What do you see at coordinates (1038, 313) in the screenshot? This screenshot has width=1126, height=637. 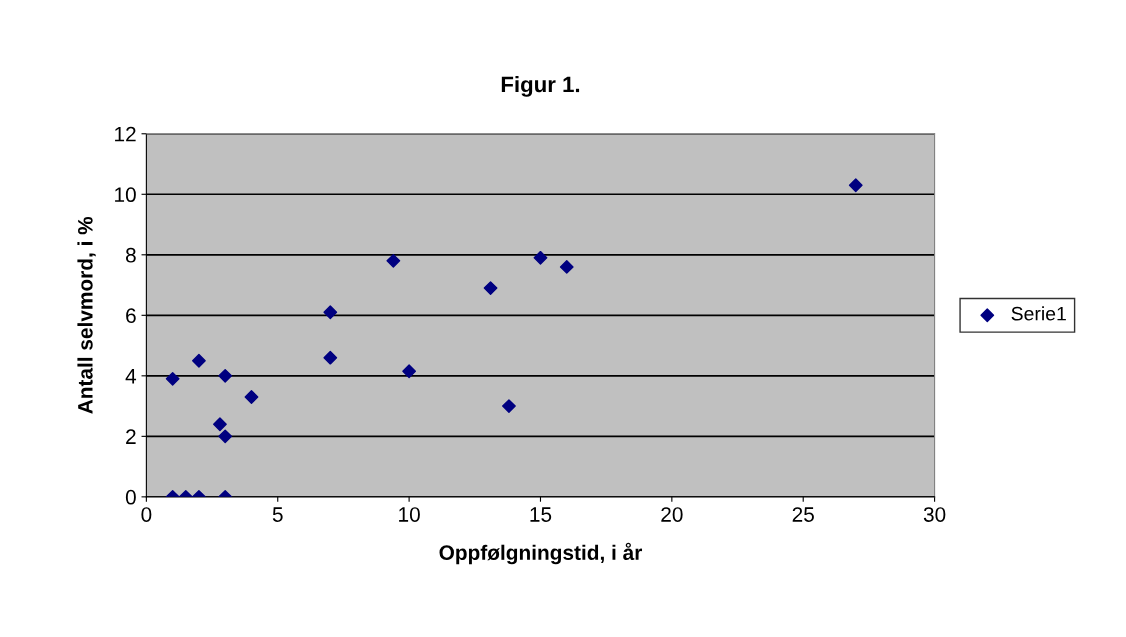 I see `legend-label: Serie1` at bounding box center [1038, 313].